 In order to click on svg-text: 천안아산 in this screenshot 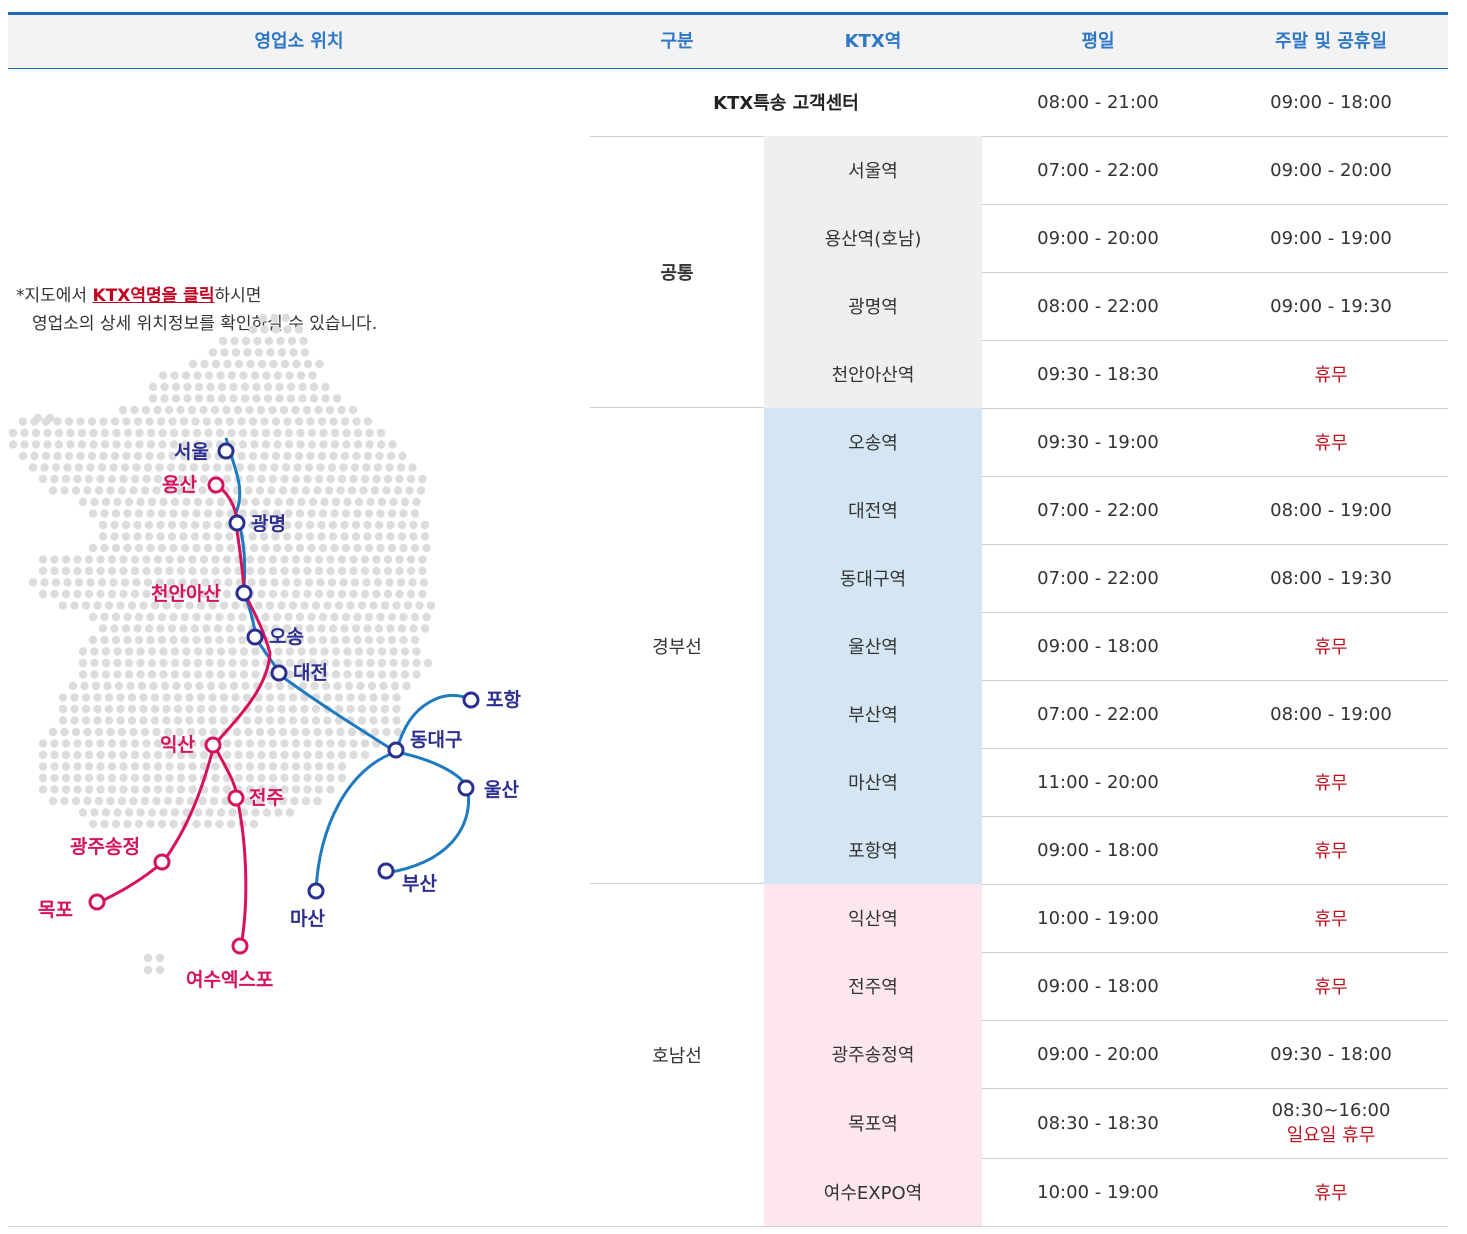, I will do `click(186, 594)`.